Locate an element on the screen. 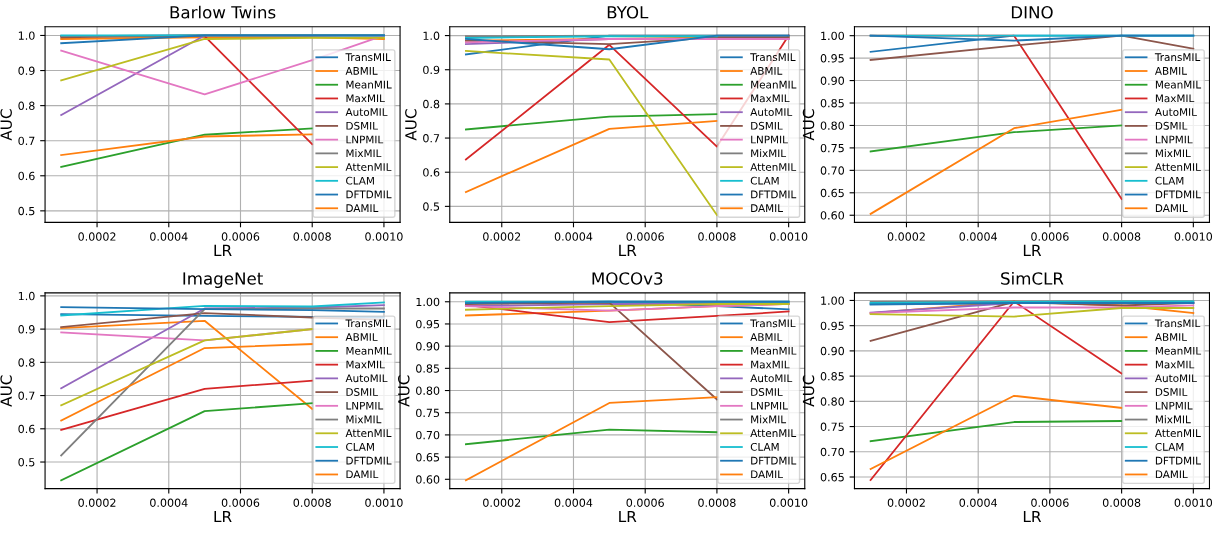 The width and height of the screenshot is (1218, 534). chart-title: BYOL is located at coordinates (628, 12).